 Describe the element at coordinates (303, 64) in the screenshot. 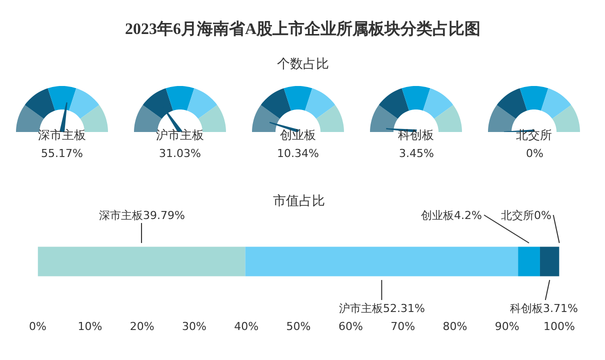

I see `text: 个数占比` at that location.